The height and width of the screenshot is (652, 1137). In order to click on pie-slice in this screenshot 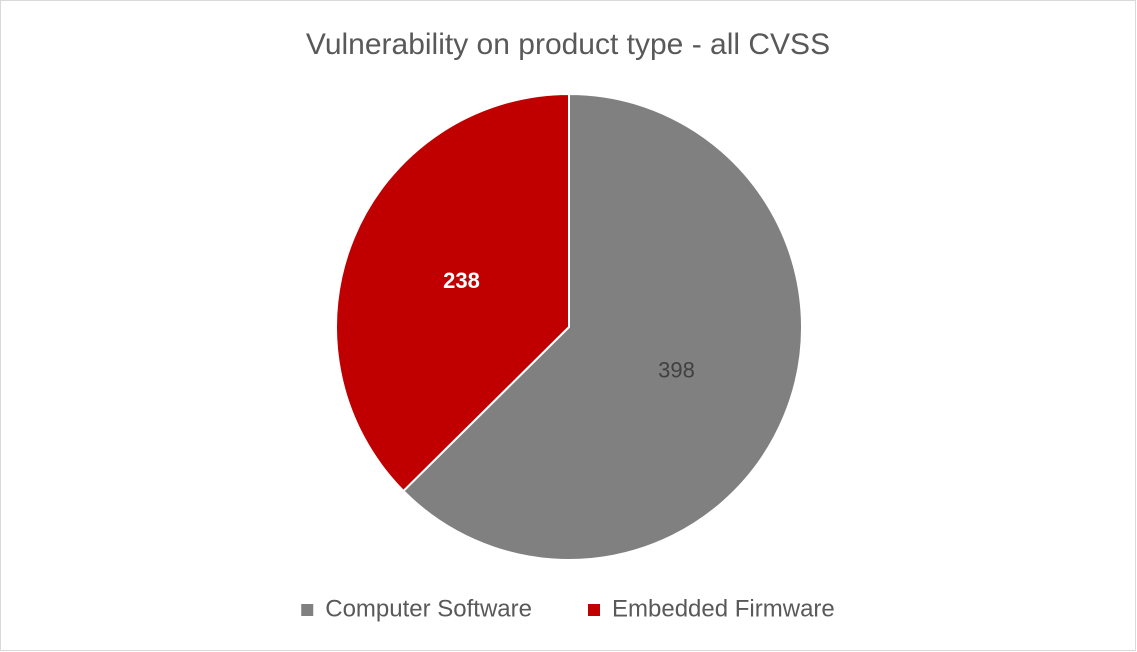, I will do `click(452, 292)`.